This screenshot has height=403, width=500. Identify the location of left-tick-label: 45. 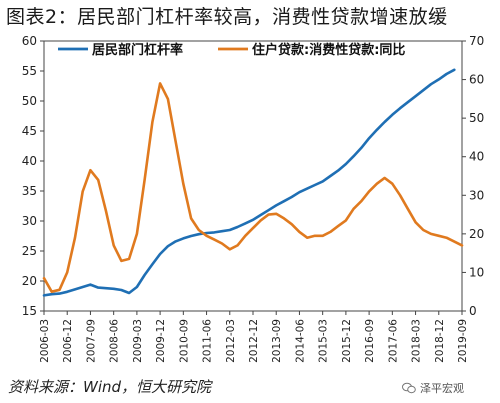
(29, 131).